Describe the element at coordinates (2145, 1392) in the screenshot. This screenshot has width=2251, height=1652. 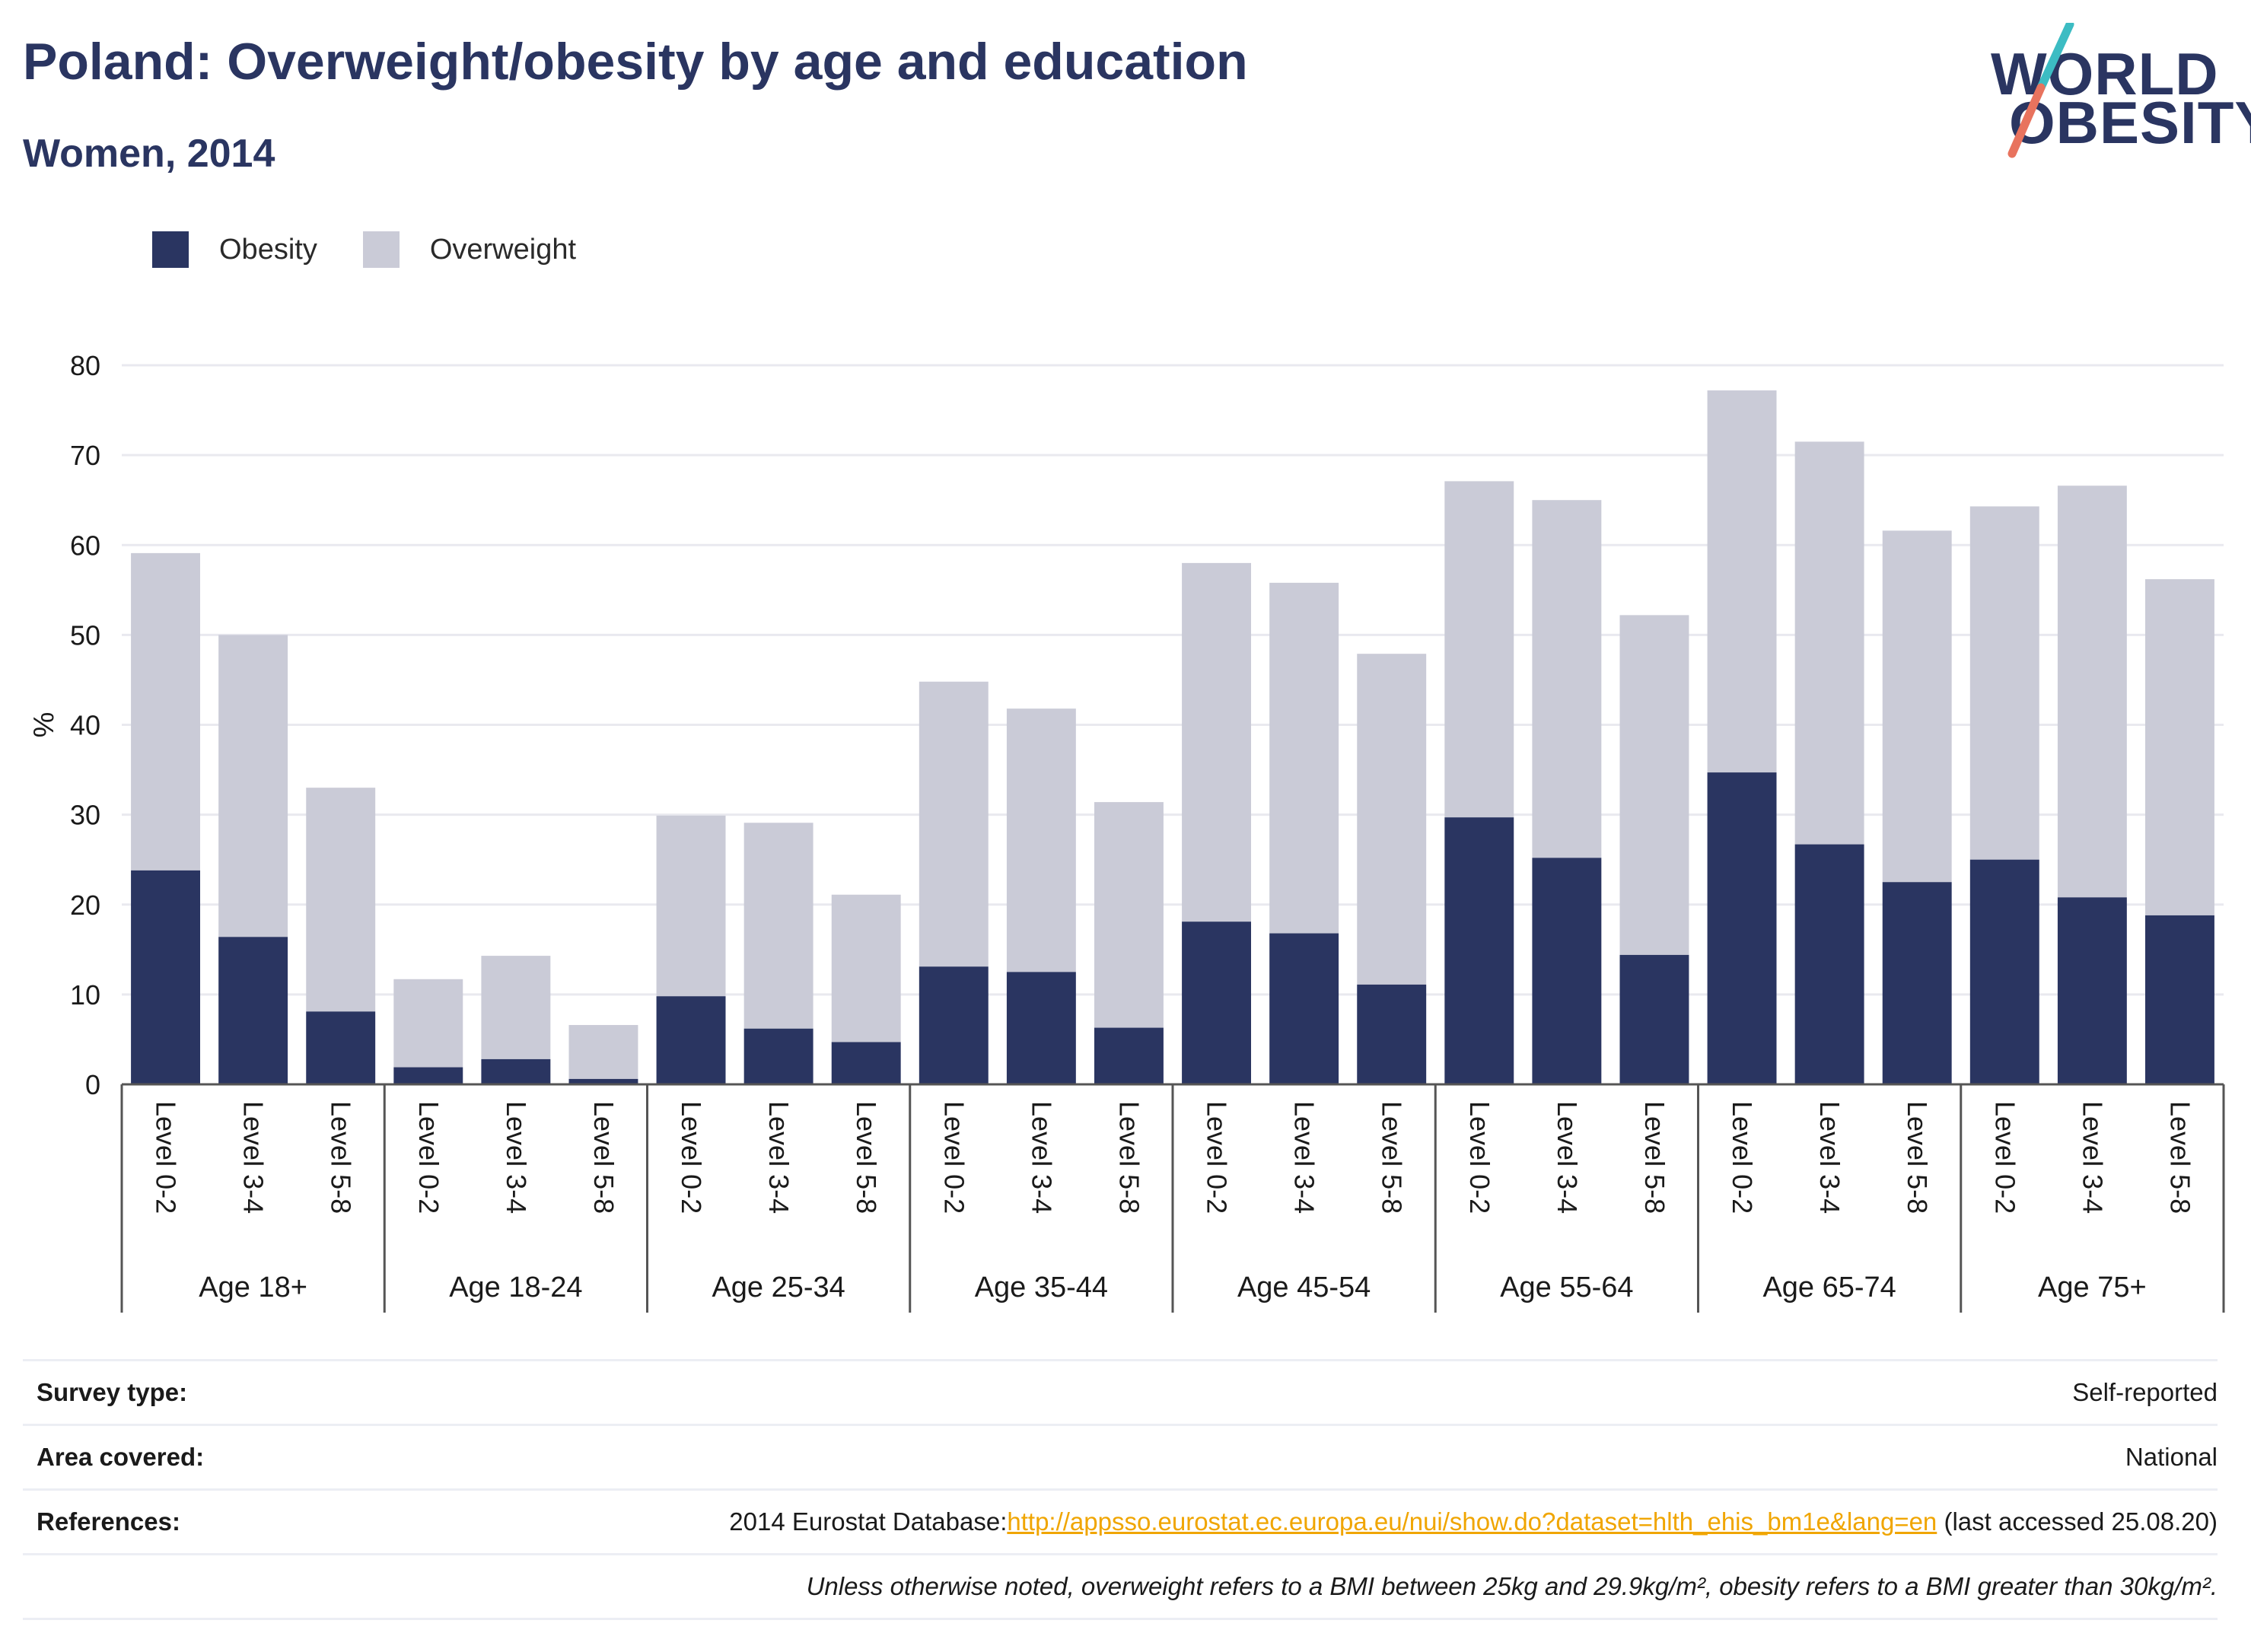
I see `survey-type-value: Self-reported` at that location.